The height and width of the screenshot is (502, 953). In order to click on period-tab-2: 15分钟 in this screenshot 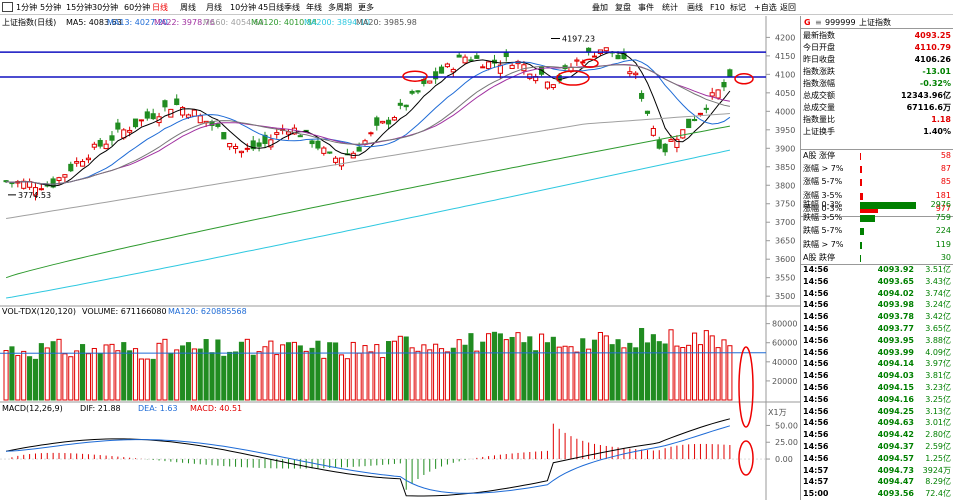, I will do `click(79, 7)`.